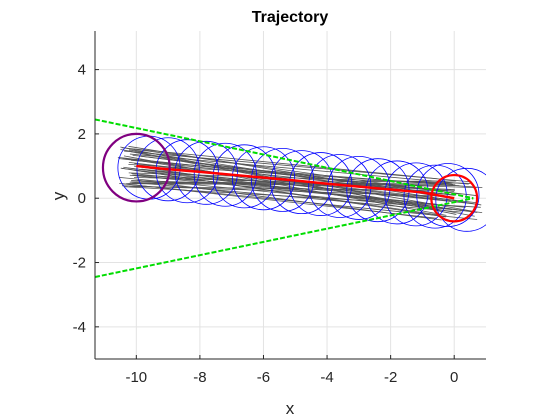  I want to click on y-tick-label: -4, so click(79, 327).